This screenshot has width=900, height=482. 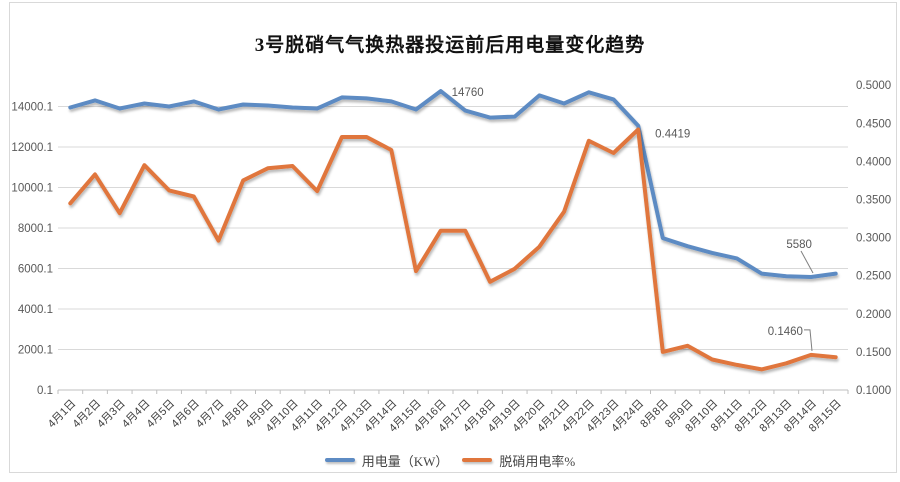 I want to click on right-axis-label: 0.2500, so click(x=873, y=277).